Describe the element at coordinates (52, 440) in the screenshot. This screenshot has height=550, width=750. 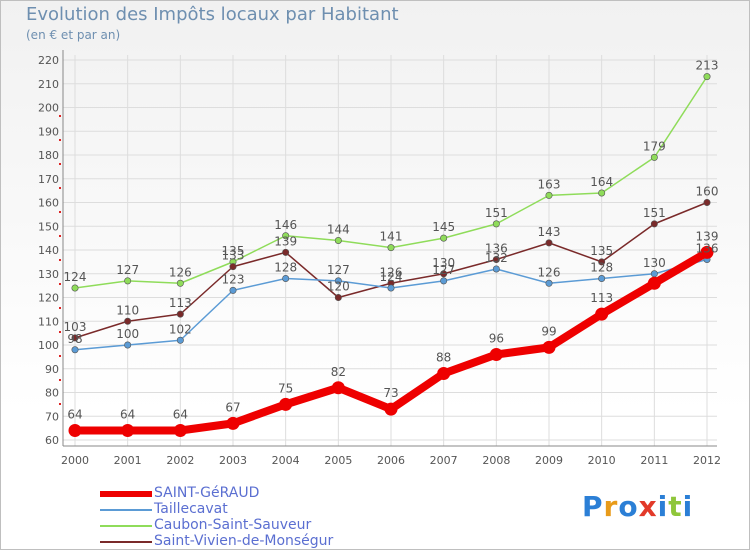
I see `y-tick-label: 60` at that location.